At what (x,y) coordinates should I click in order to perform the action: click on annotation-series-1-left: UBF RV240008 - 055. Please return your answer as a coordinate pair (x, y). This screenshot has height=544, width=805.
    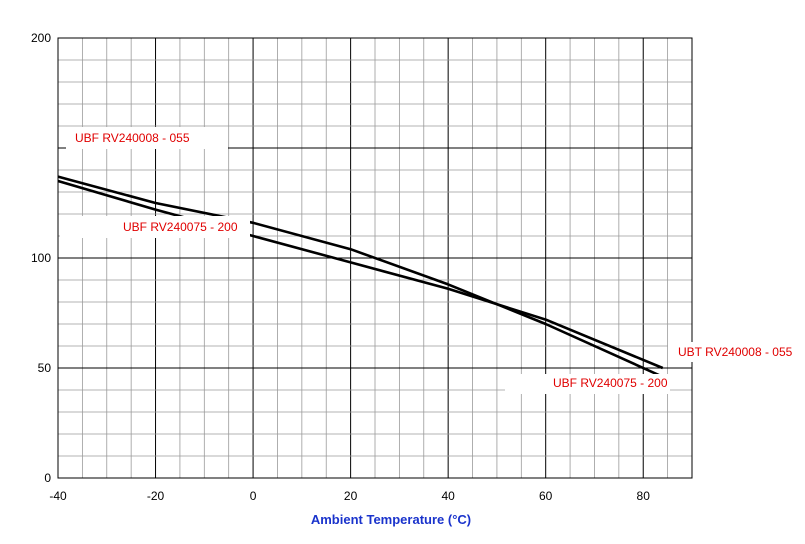
    Looking at the image, I should click on (132, 138).